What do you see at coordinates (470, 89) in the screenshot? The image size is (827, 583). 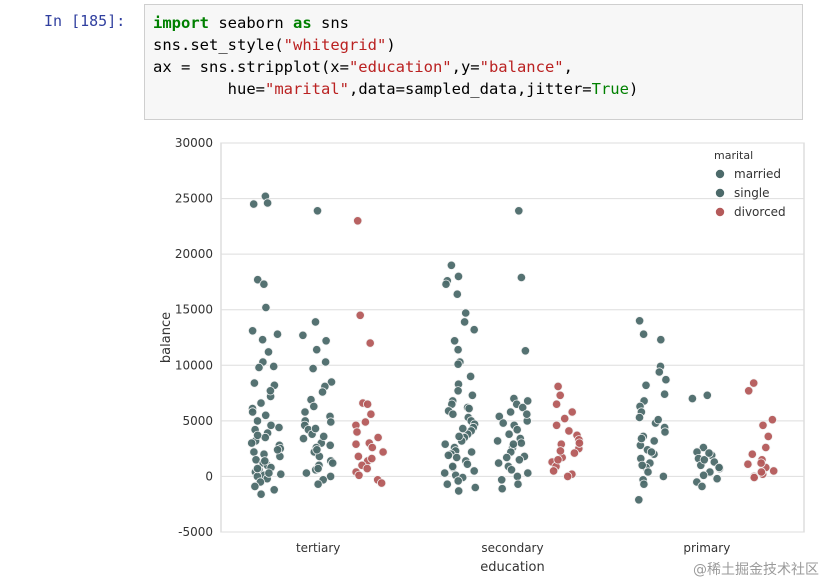 I see `code-token: ,data=sampled_data,jitter=` at bounding box center [470, 89].